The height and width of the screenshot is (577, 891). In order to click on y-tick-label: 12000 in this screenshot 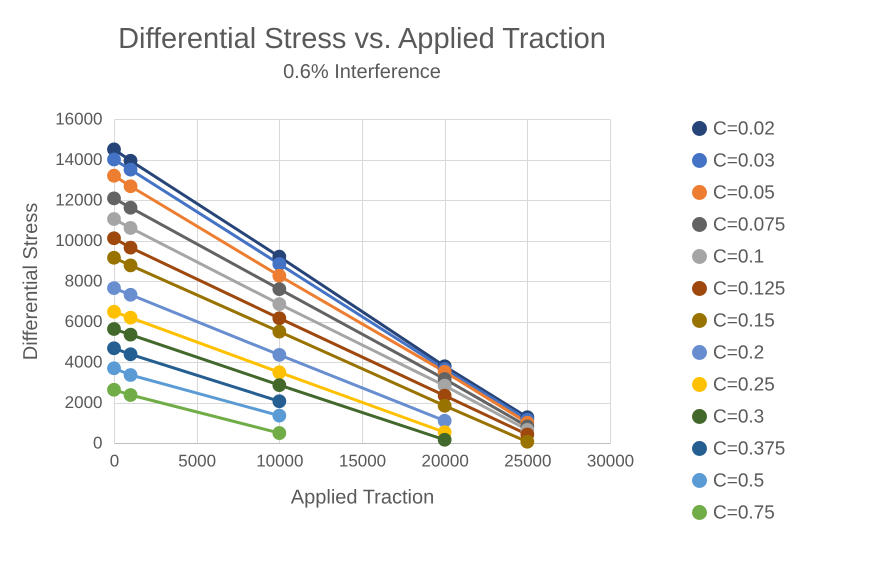, I will do `click(78, 200)`.